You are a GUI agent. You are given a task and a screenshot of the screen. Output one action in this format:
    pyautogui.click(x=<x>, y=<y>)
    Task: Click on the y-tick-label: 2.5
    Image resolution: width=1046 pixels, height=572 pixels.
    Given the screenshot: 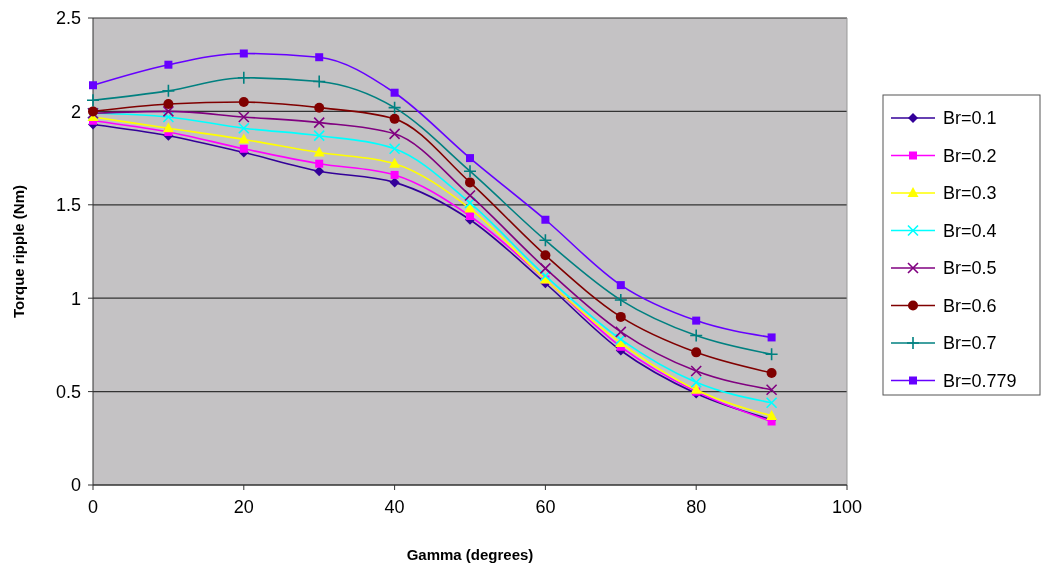 What is the action you would take?
    pyautogui.click(x=68, y=18)
    